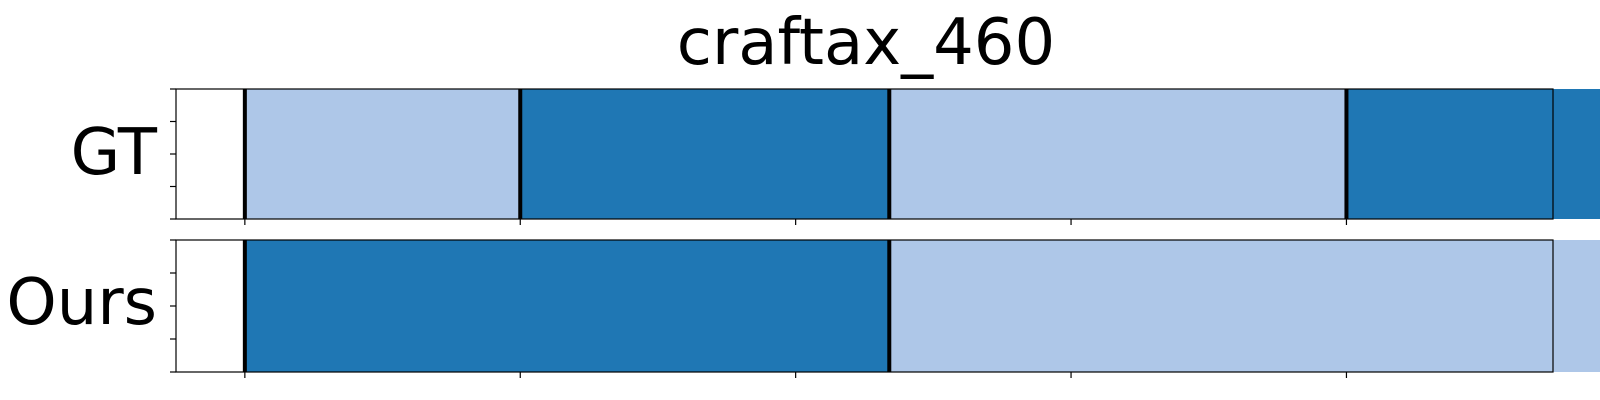 This screenshot has width=1600, height=400. Describe the element at coordinates (114, 153) in the screenshot. I see `row-label: GT` at that location.